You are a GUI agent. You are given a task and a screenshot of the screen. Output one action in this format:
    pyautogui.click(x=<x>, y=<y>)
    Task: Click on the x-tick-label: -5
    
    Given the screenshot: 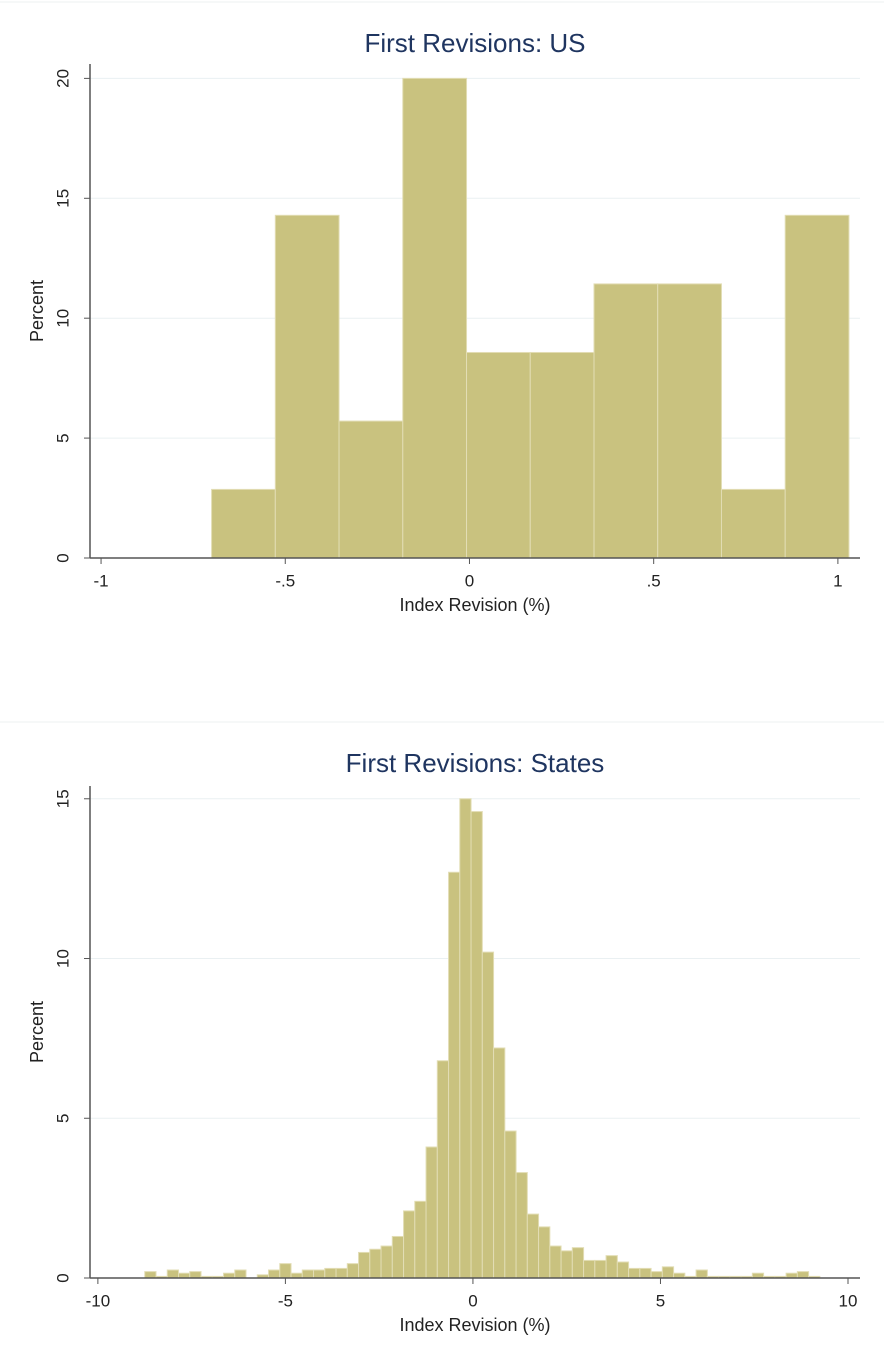 What is the action you would take?
    pyautogui.click(x=285, y=1300)
    